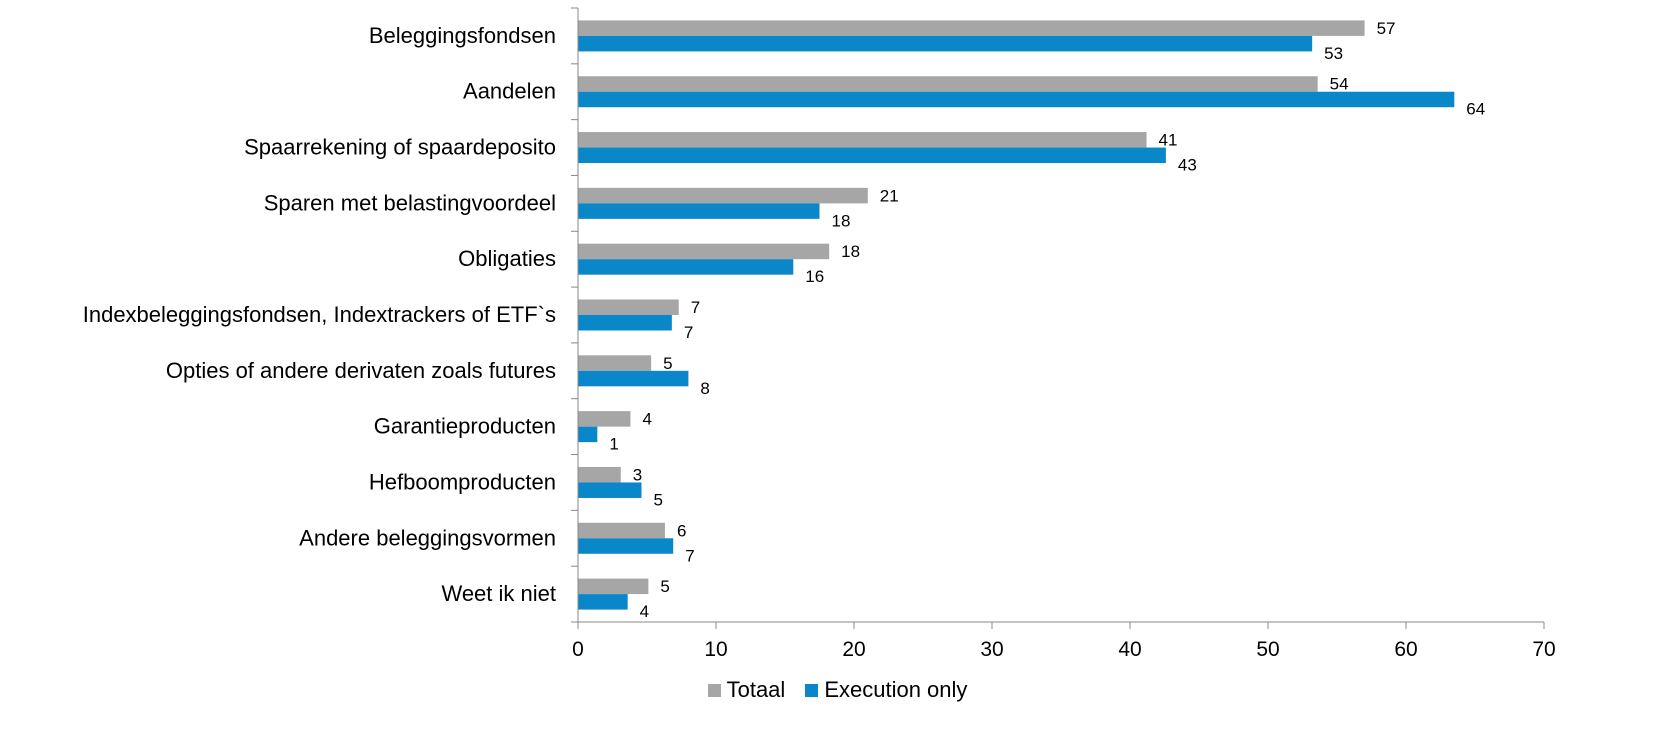 The height and width of the screenshot is (751, 1675). Describe the element at coordinates (1267, 649) in the screenshot. I see `x-tick-label-50: 50` at that location.